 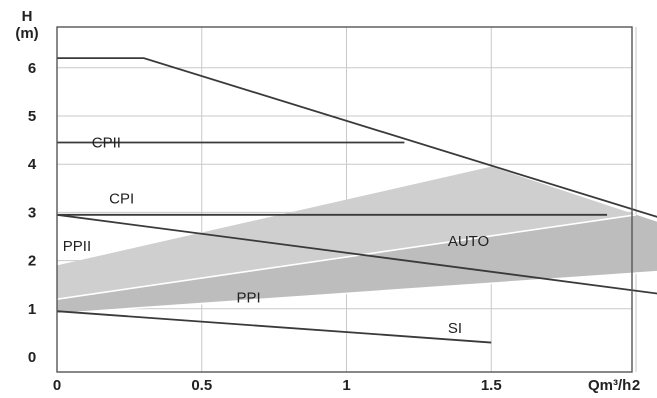 I want to click on label-auto: AUTO, so click(x=468, y=241).